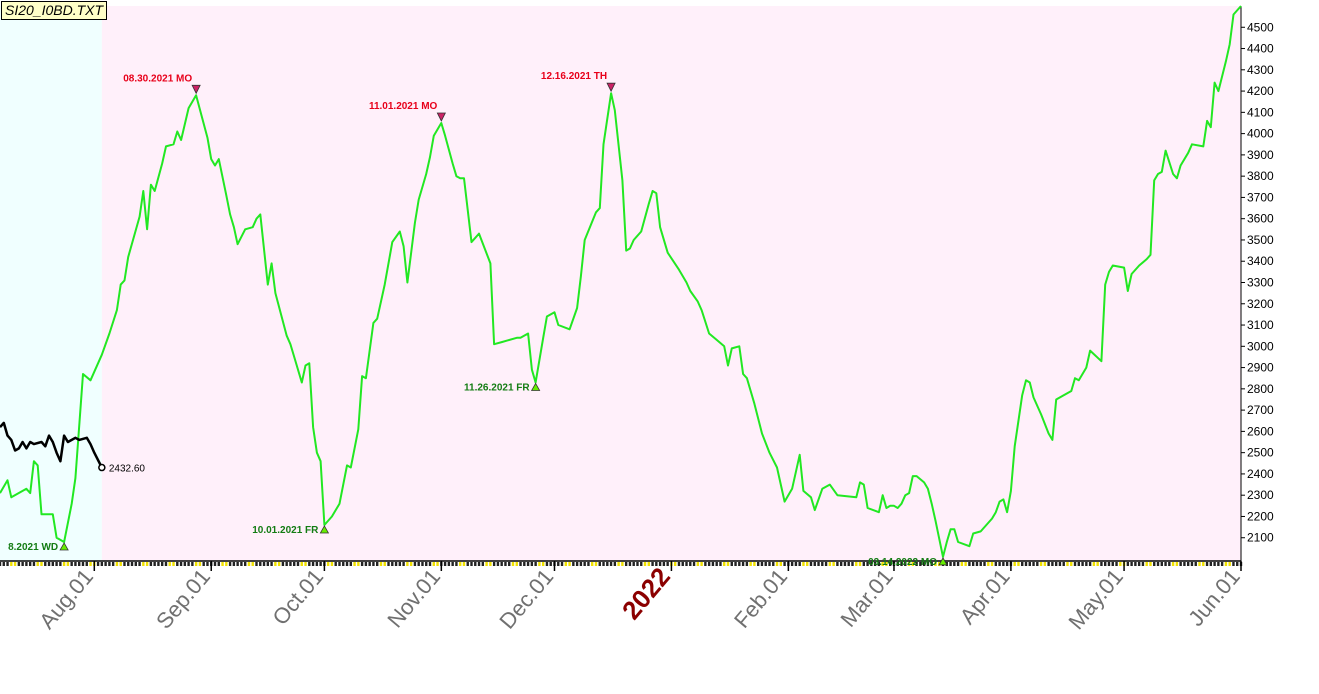  Describe the element at coordinates (1260, 495) in the screenshot. I see `y-tick-label-2300: 2300` at that location.